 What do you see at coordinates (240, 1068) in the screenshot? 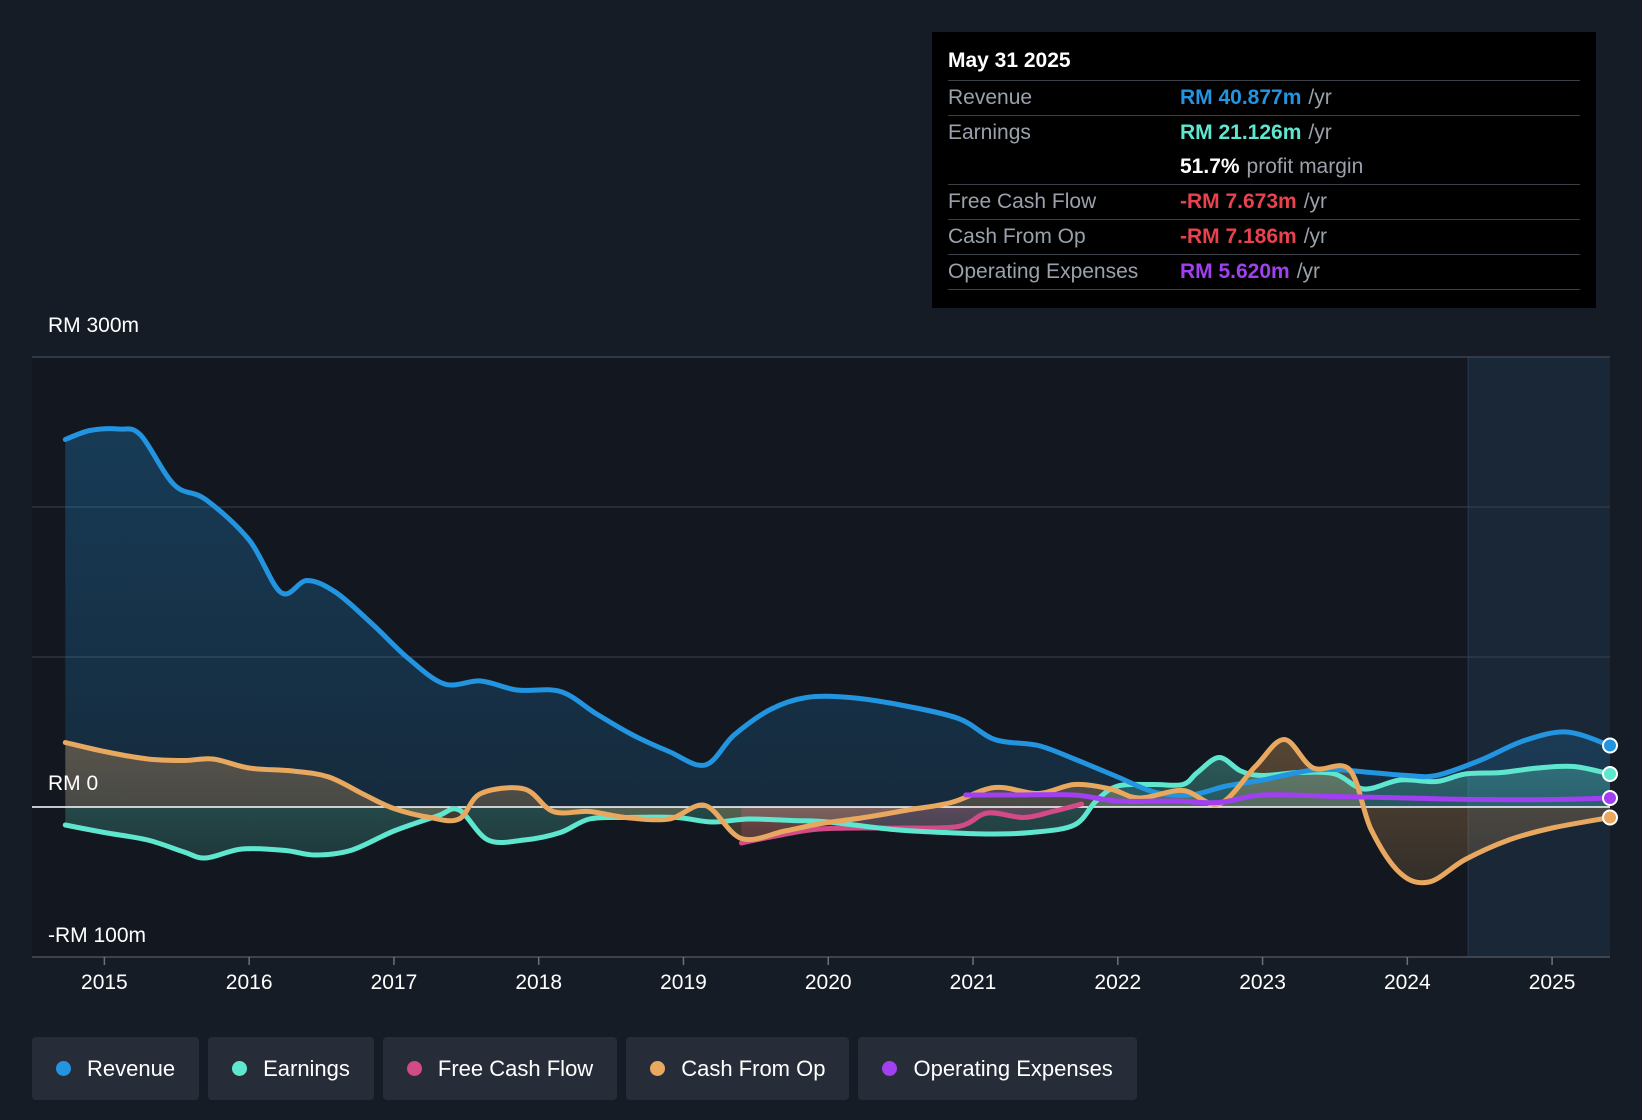
I see `earnings-dot-icon` at bounding box center [240, 1068].